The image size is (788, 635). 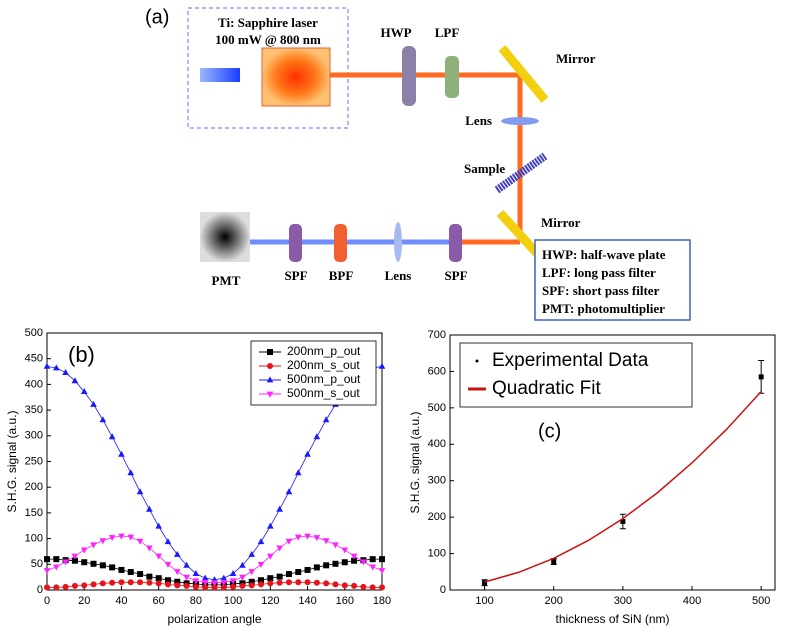 What do you see at coordinates (196, 601) in the screenshot?
I see `x-tick-label: 80` at bounding box center [196, 601].